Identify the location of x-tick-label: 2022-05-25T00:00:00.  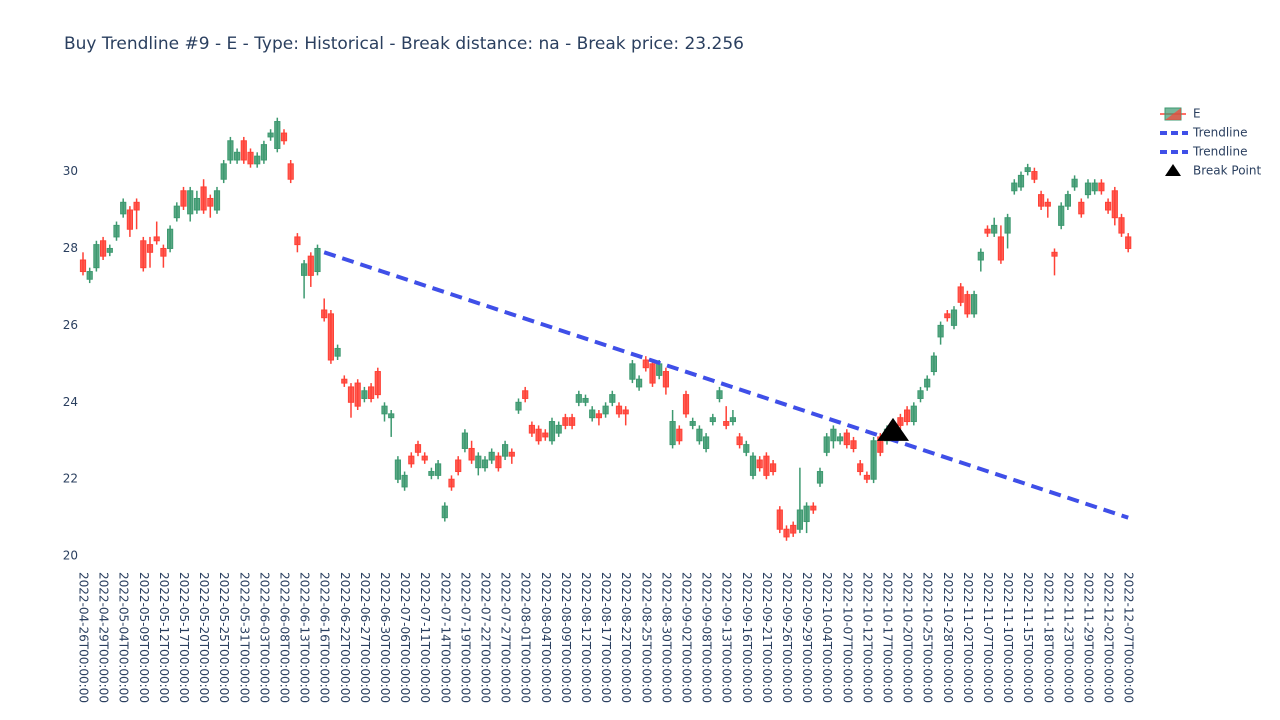
(224, 637).